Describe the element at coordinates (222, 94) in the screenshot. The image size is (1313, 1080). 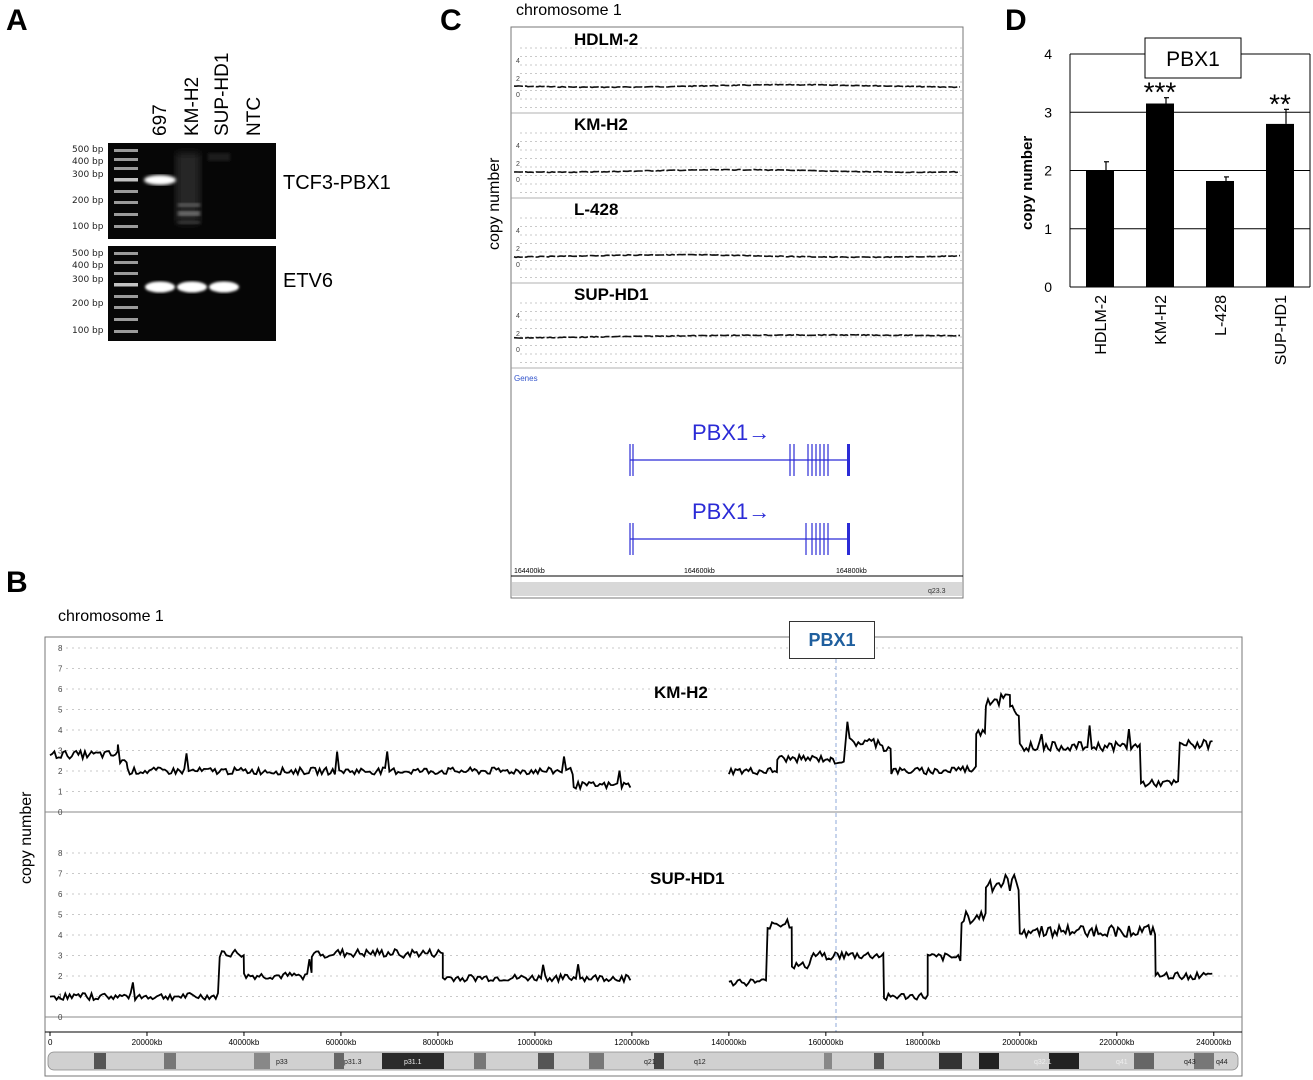
I see `lane-label-suphd1: SUP-HD1` at that location.